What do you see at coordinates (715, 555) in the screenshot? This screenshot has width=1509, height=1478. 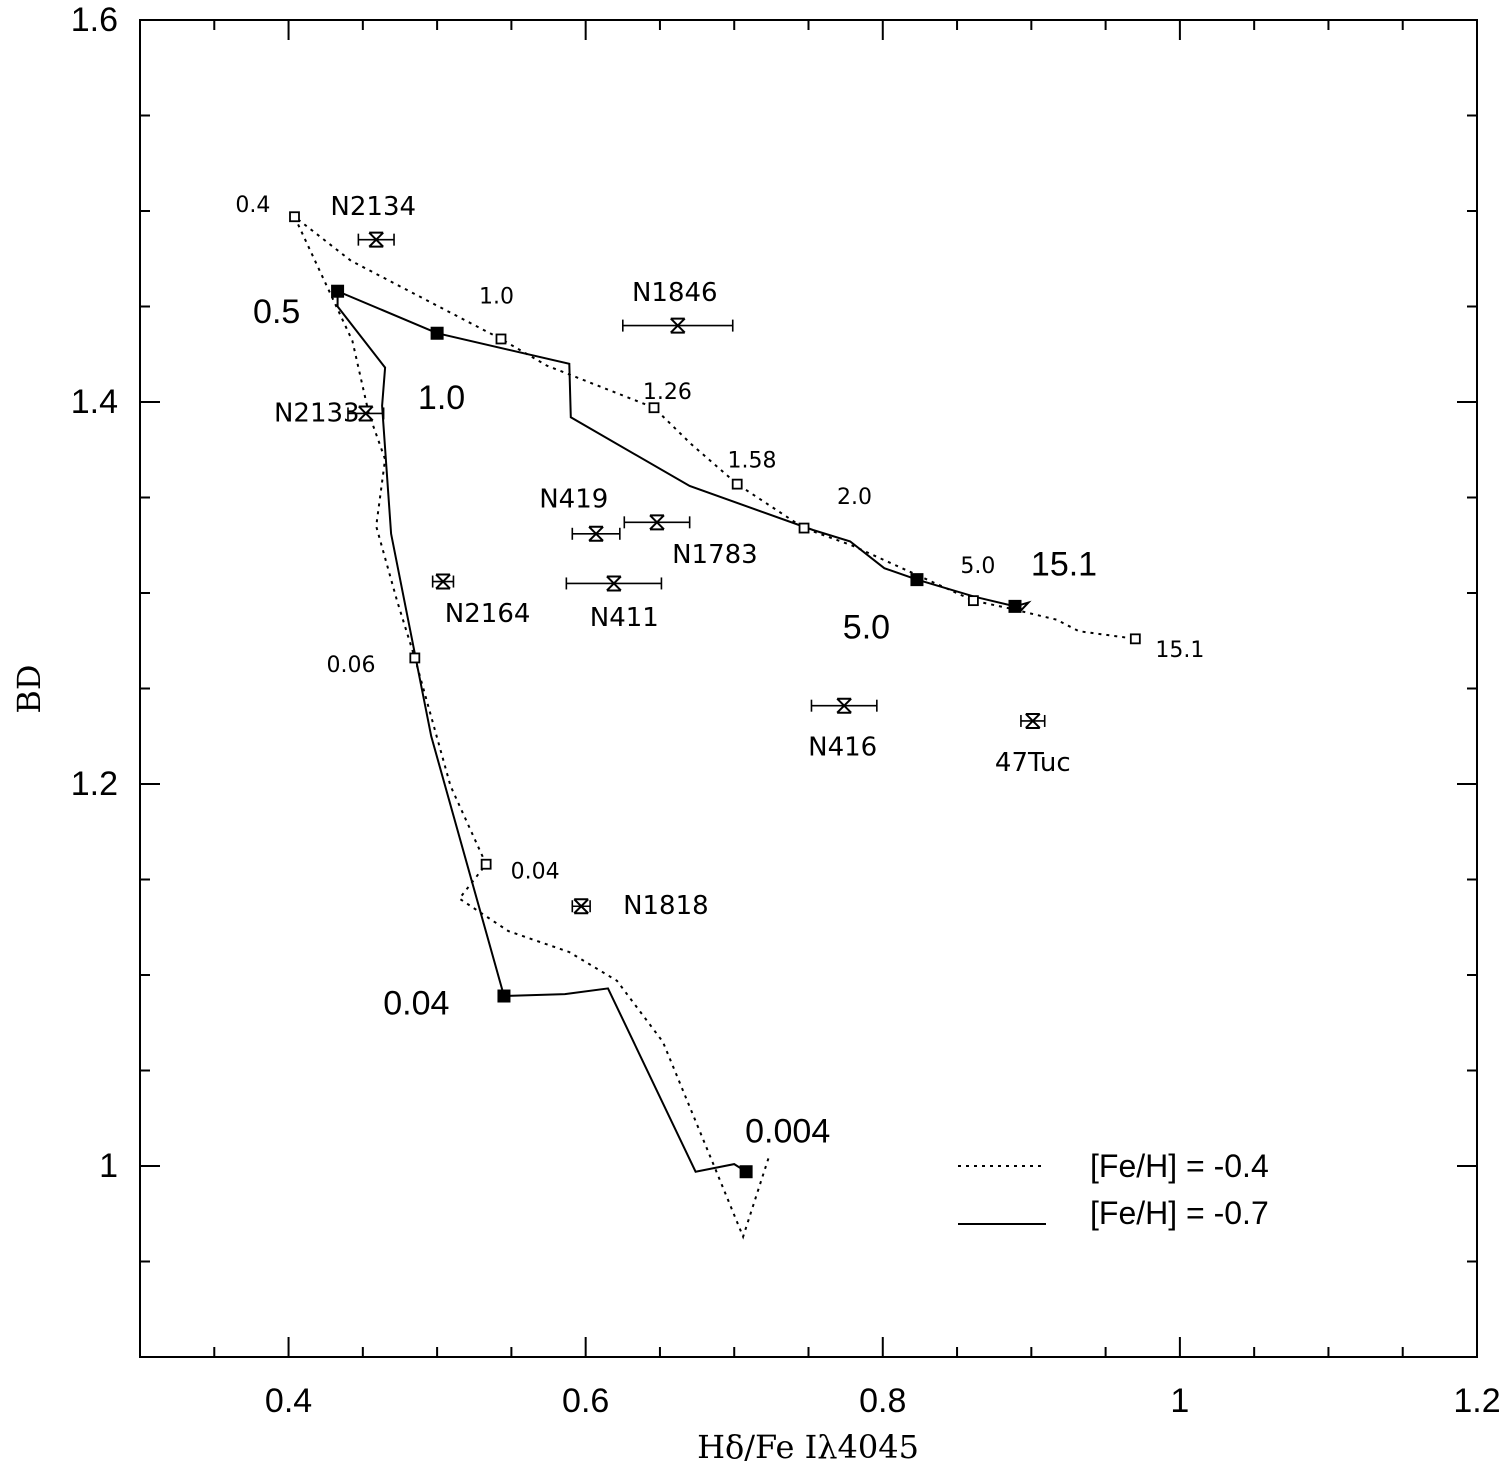 I see `cluster-label: N1783` at bounding box center [715, 555].